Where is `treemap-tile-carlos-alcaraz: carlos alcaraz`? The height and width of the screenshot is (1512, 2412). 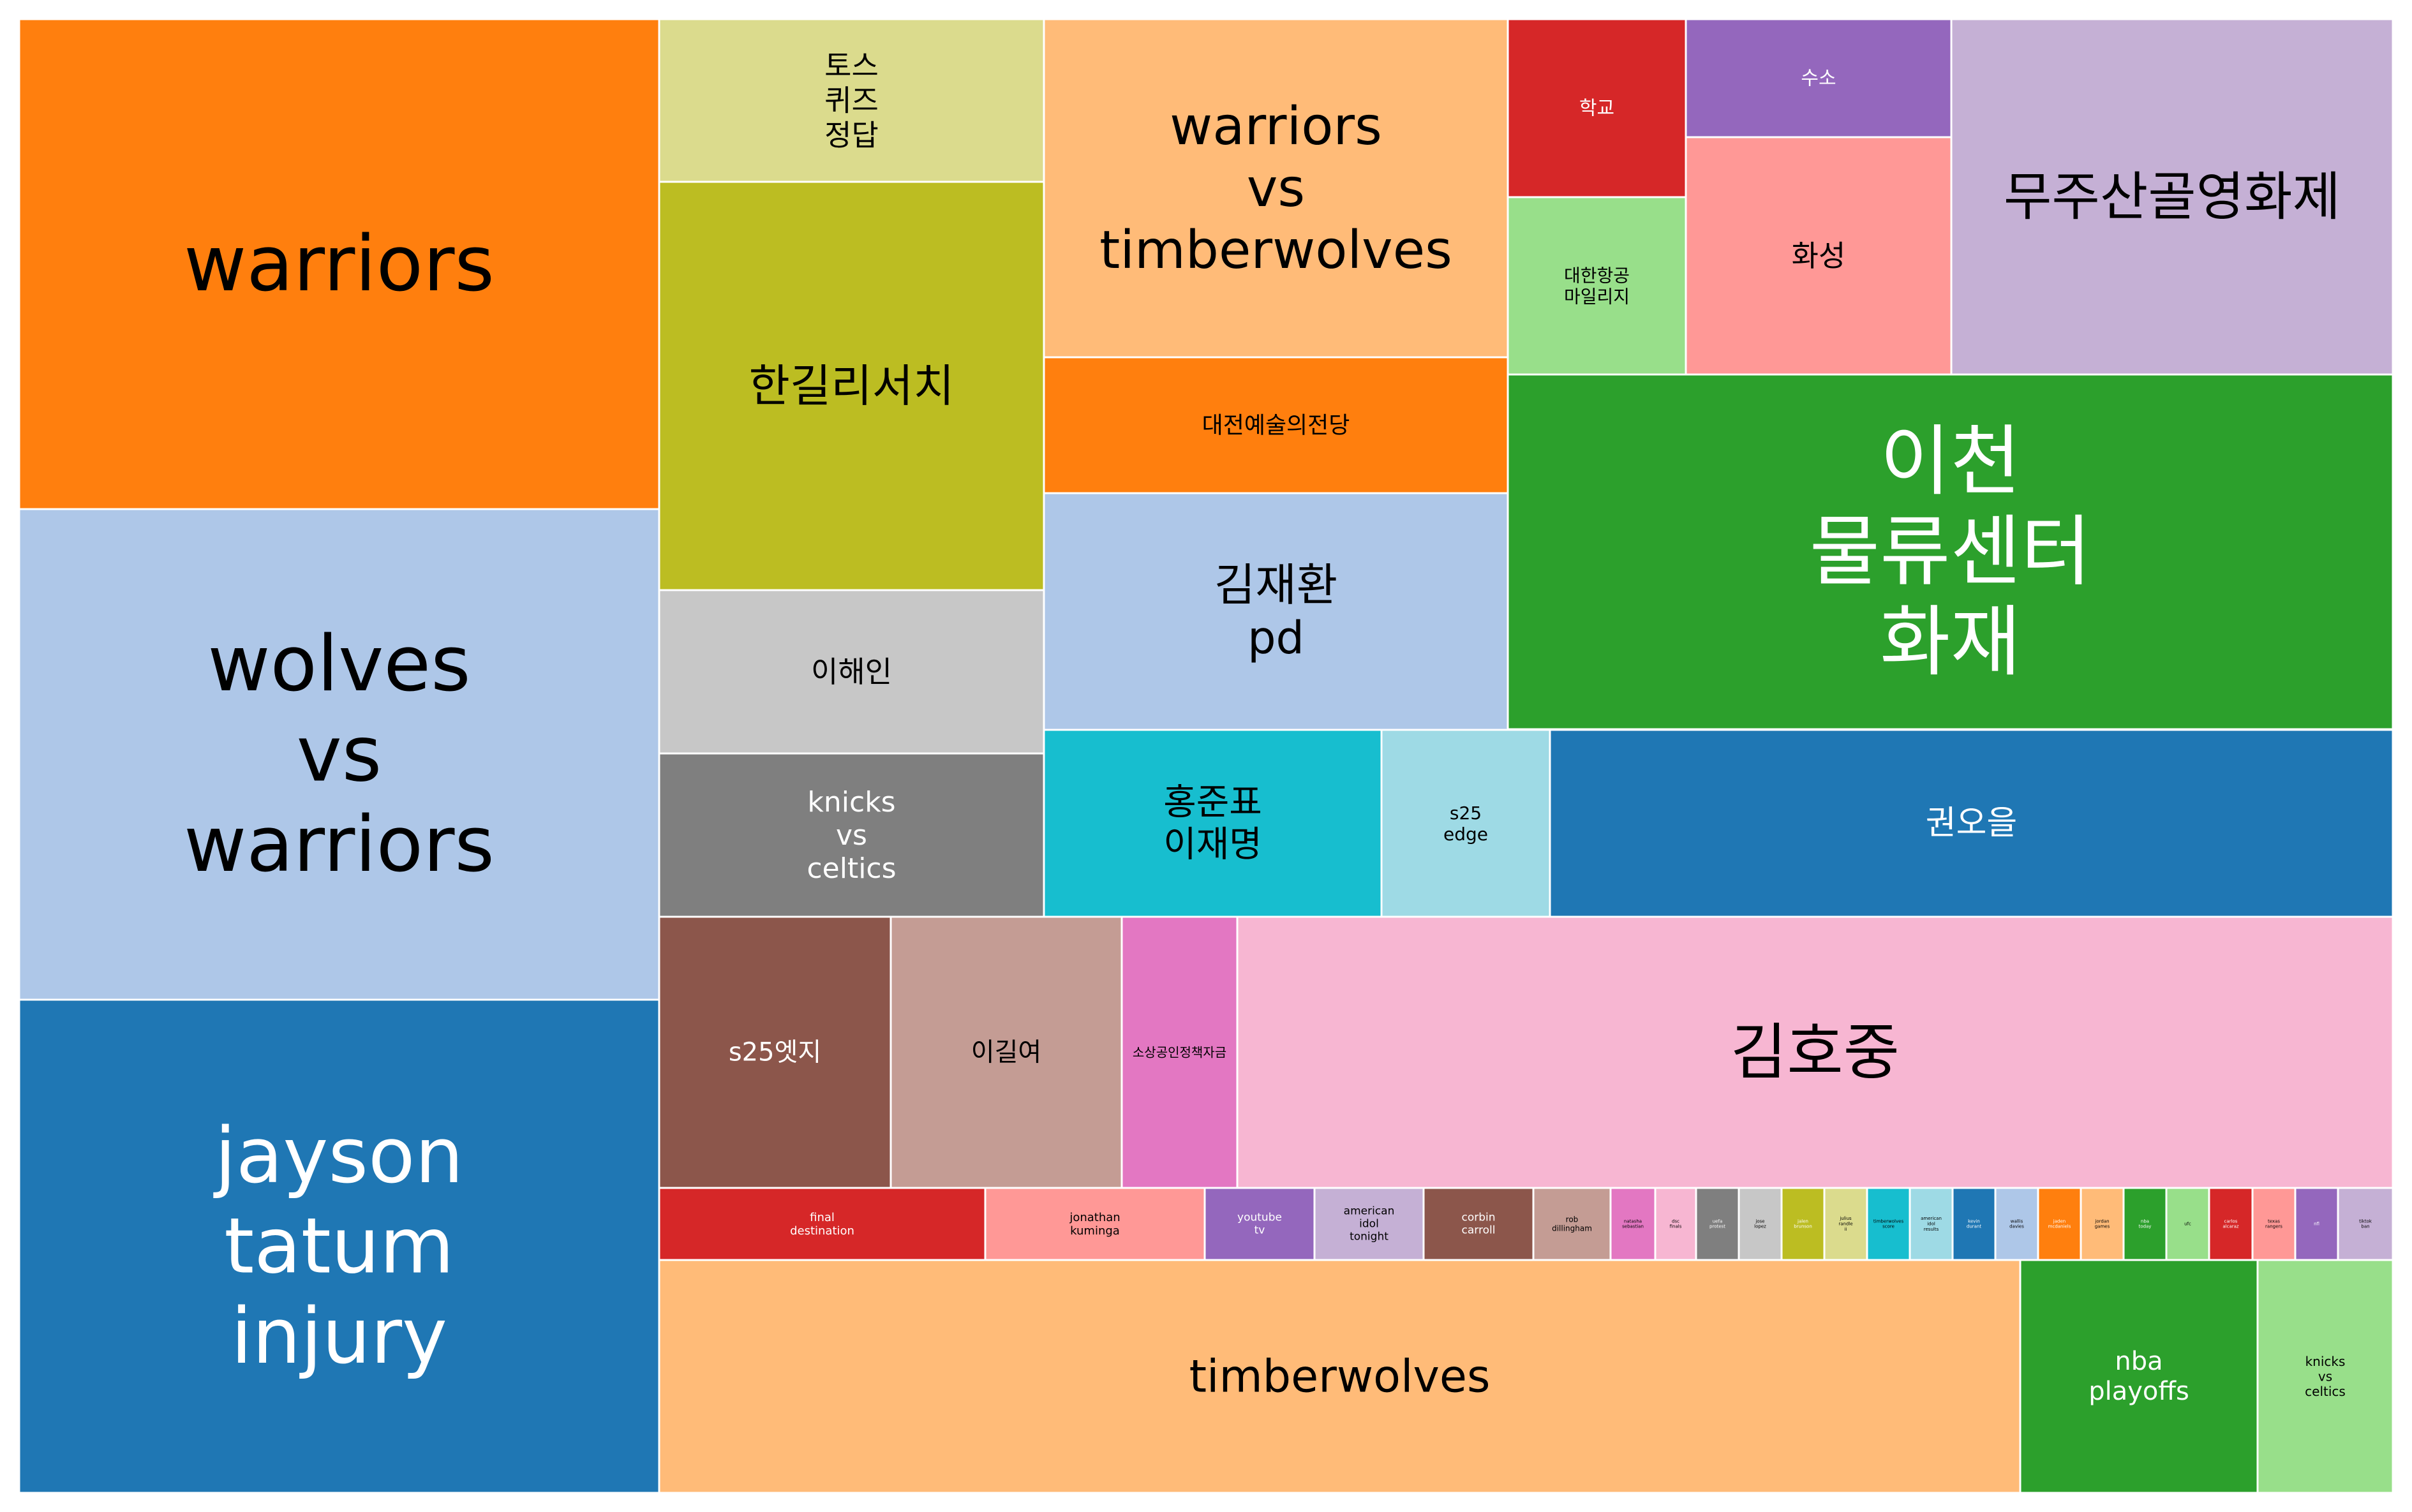 treemap-tile-carlos-alcaraz: carlos alcaraz is located at coordinates (2231, 1224).